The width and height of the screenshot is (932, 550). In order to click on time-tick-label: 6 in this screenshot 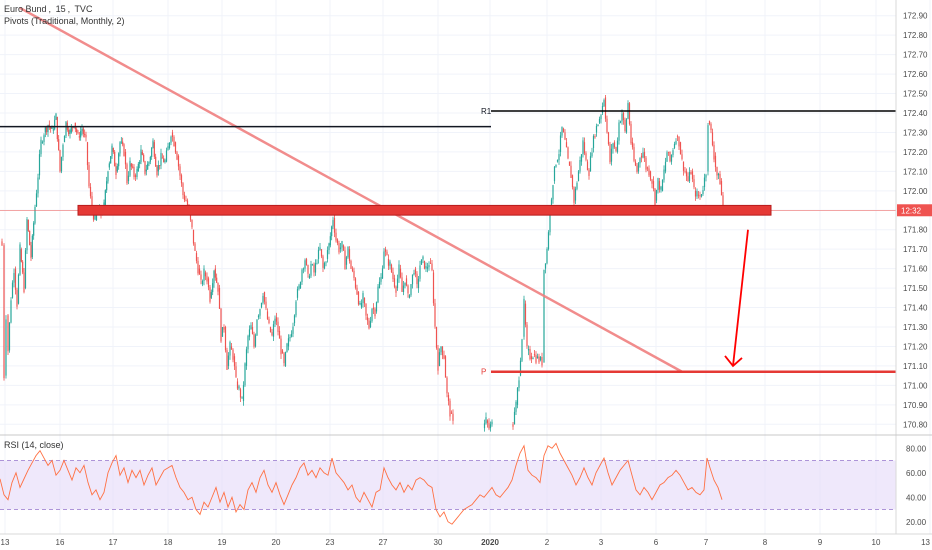, I will do `click(656, 542)`.